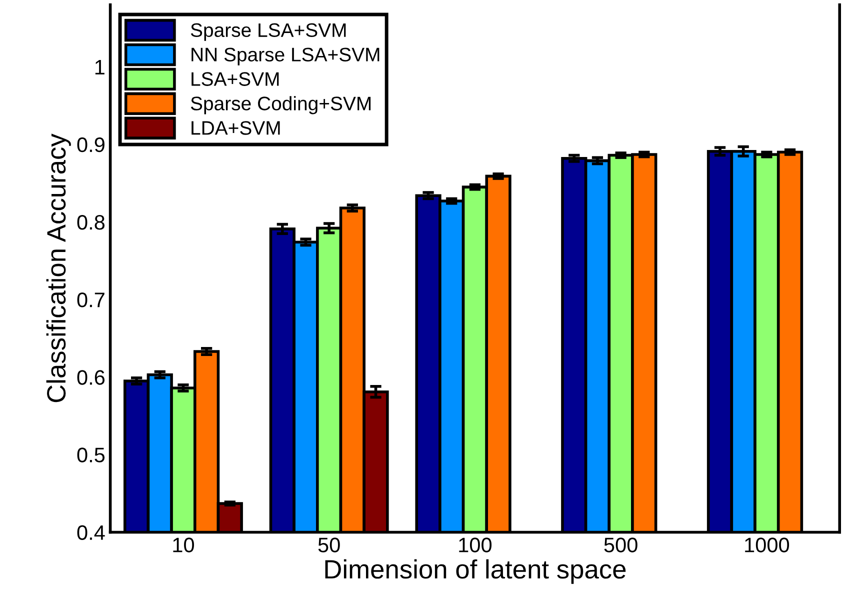 The image size is (855, 596). Describe the element at coordinates (91, 222) in the screenshot. I see `y-tick-label: 0.8` at that location.